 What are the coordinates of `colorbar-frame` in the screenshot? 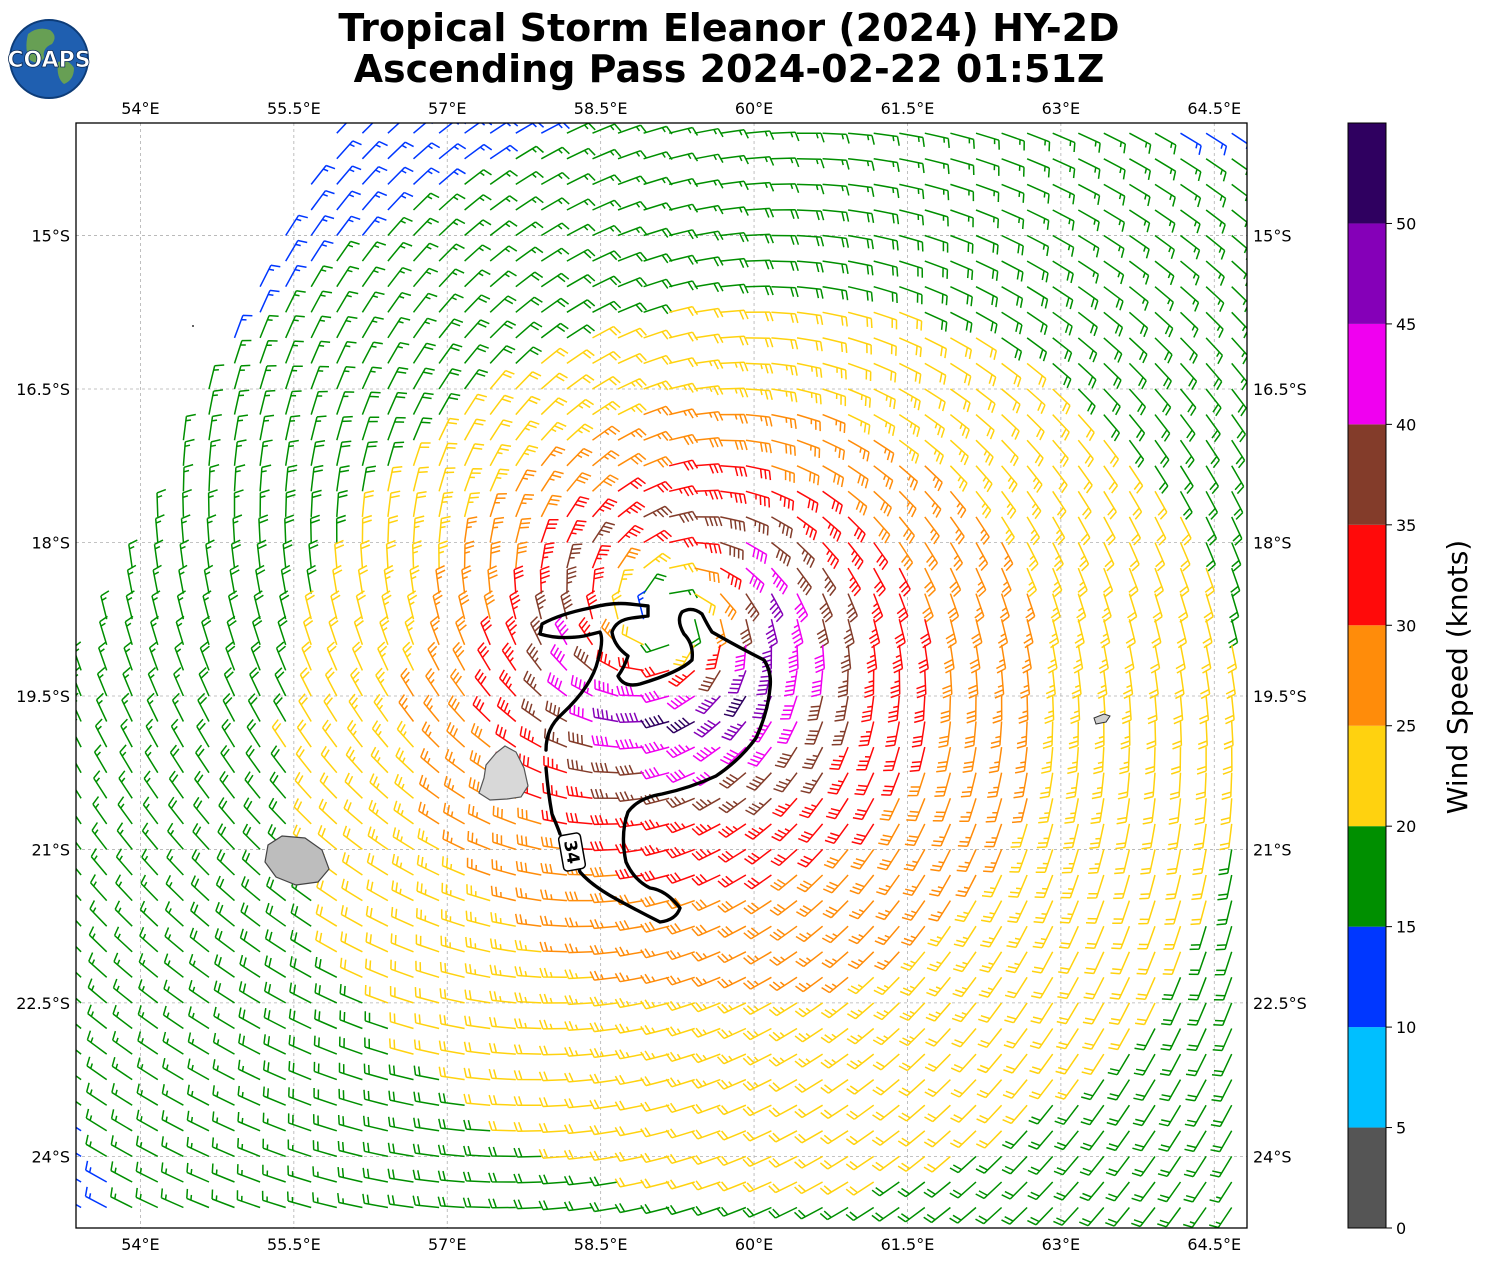 It's located at (1367, 675).